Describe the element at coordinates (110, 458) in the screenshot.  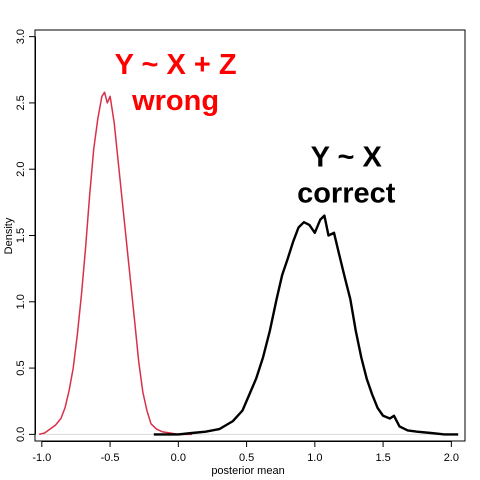
I see `x-tick-label: -0.5` at that location.